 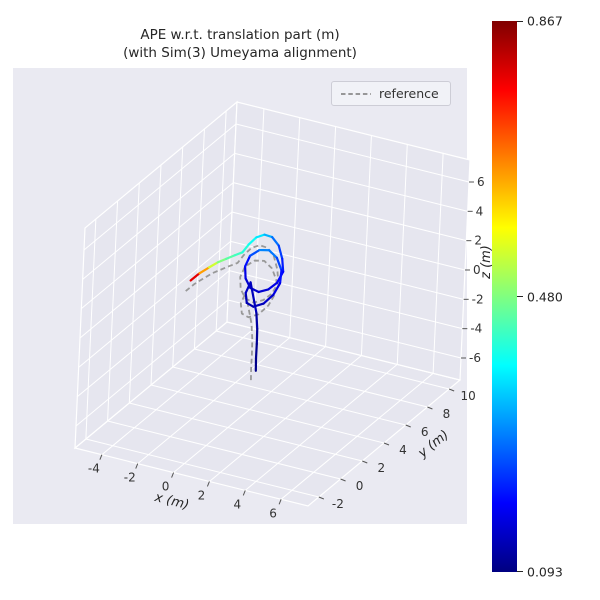 What do you see at coordinates (273, 513) in the screenshot?
I see `x-tick-label: 6` at bounding box center [273, 513].